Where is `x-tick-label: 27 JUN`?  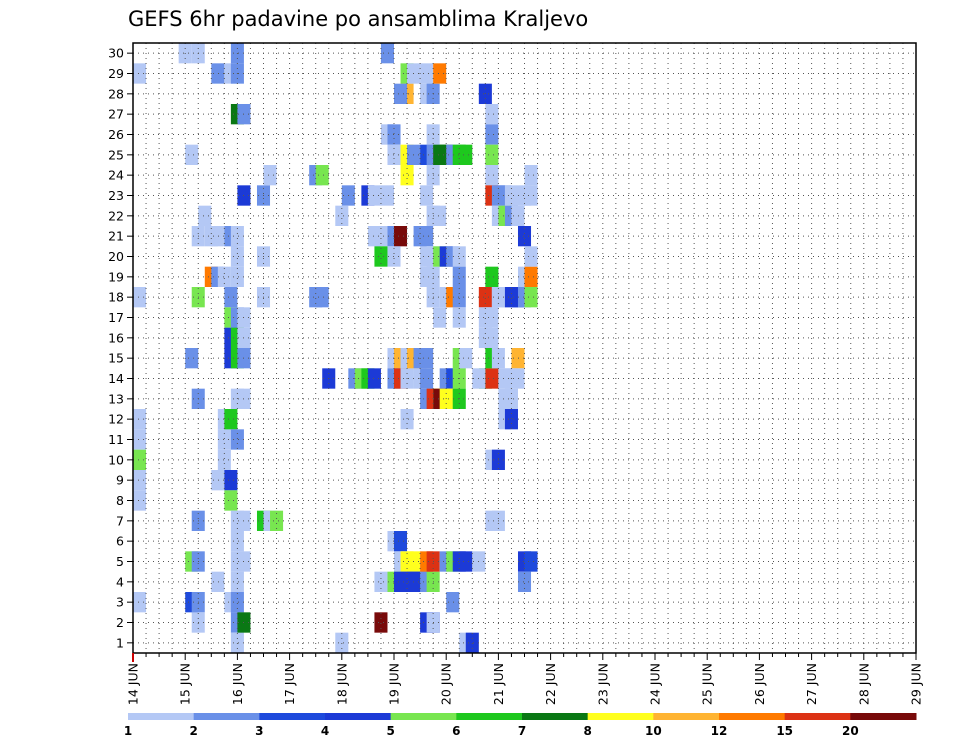 x-tick-label: 27 JUN is located at coordinates (811, 684).